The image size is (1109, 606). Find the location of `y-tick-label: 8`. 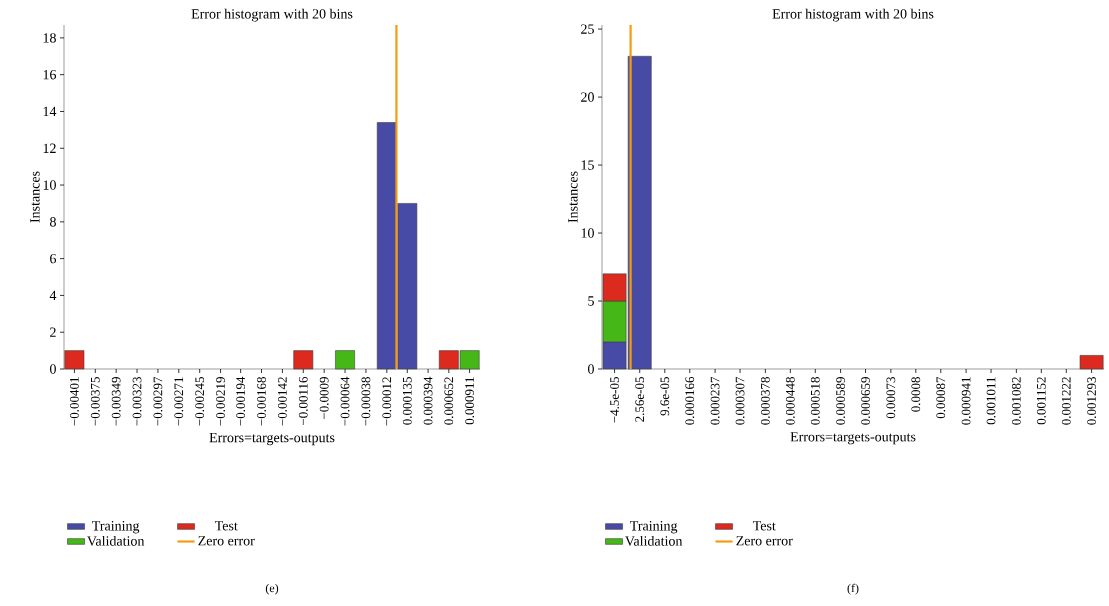

y-tick-label: 8 is located at coordinates (53, 222).